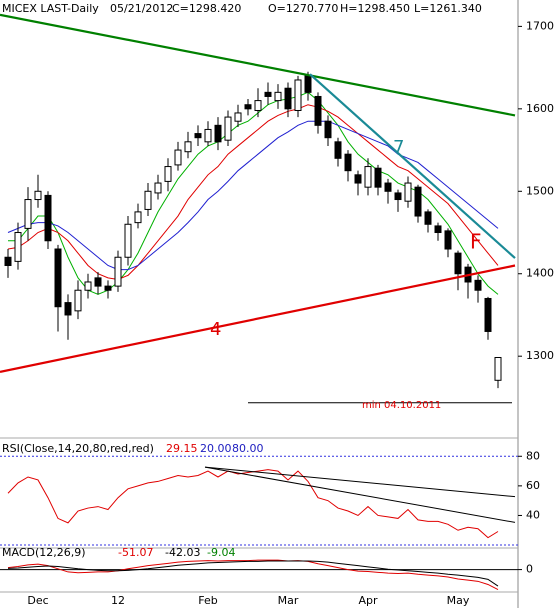  Describe the element at coordinates (540, 25) in the screenshot. I see `y-tick-label: 1700` at that location.